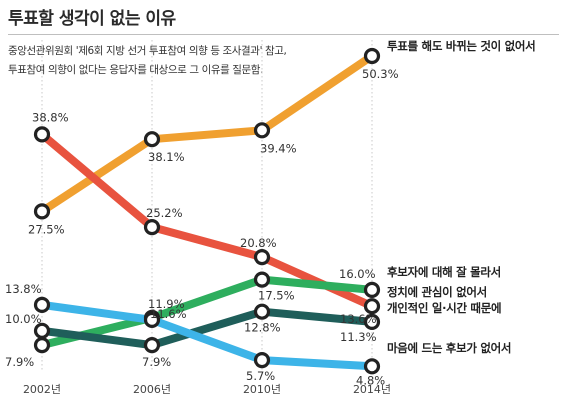  Describe the element at coordinates (166, 157) in the screenshot. I see `data-label: 38.1%` at that location.